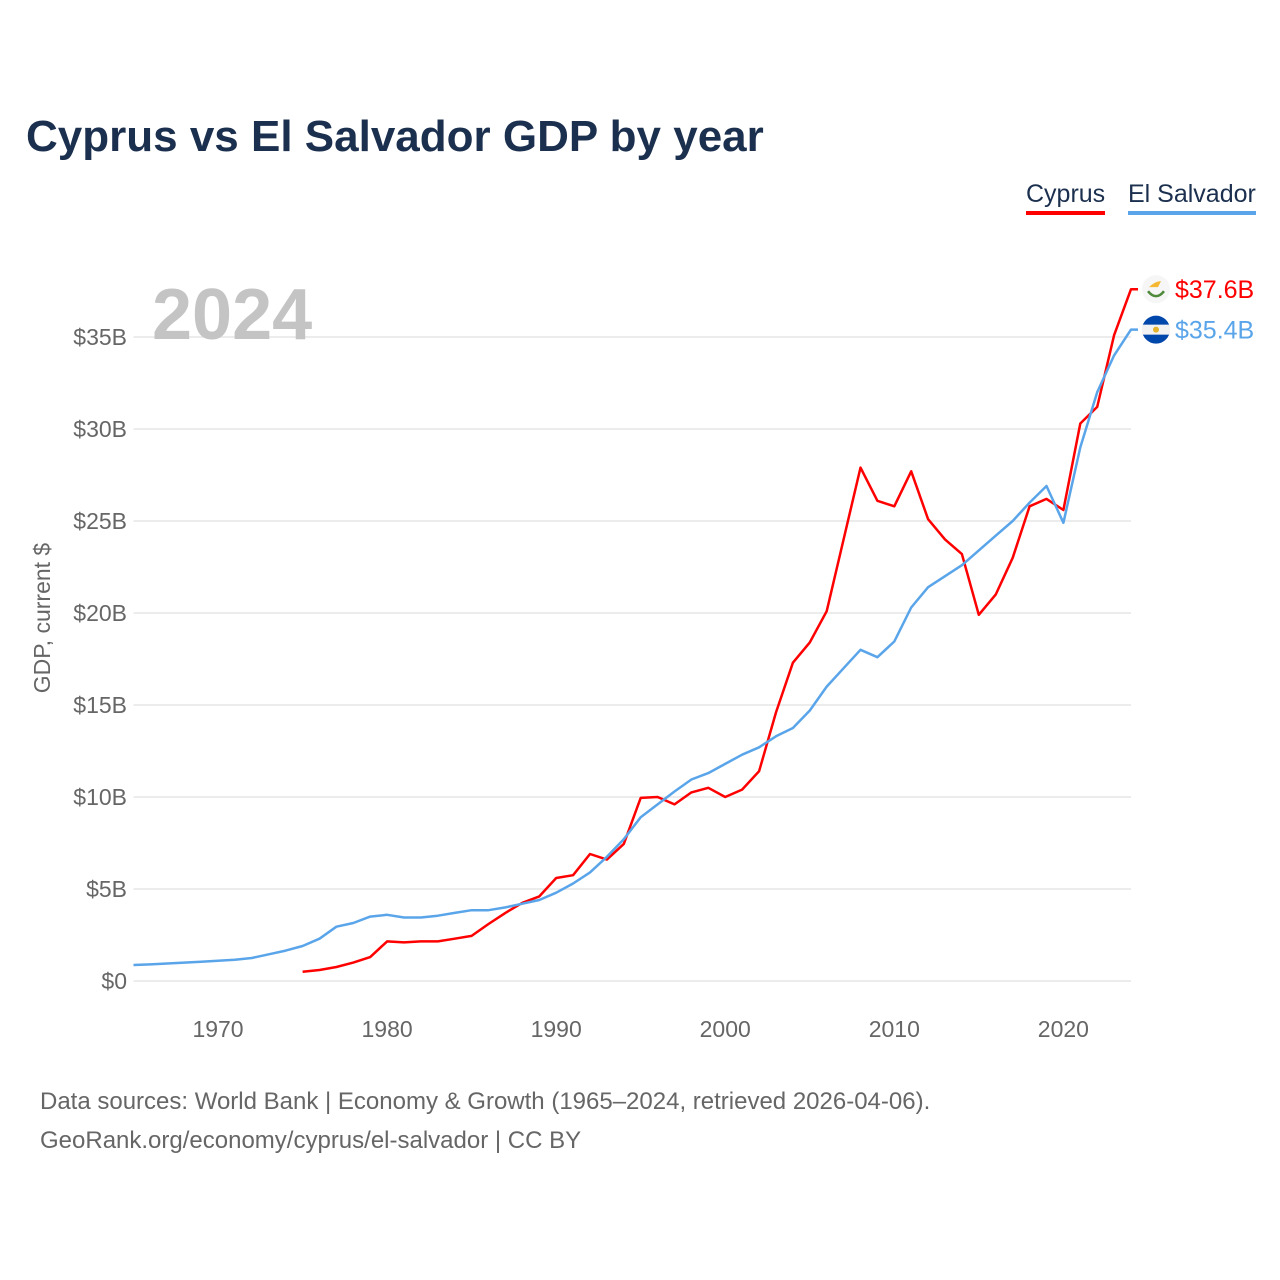 The height and width of the screenshot is (1280, 1280). Describe the element at coordinates (1214, 331) in the screenshot. I see `end-value-label: $35.4B` at that location.